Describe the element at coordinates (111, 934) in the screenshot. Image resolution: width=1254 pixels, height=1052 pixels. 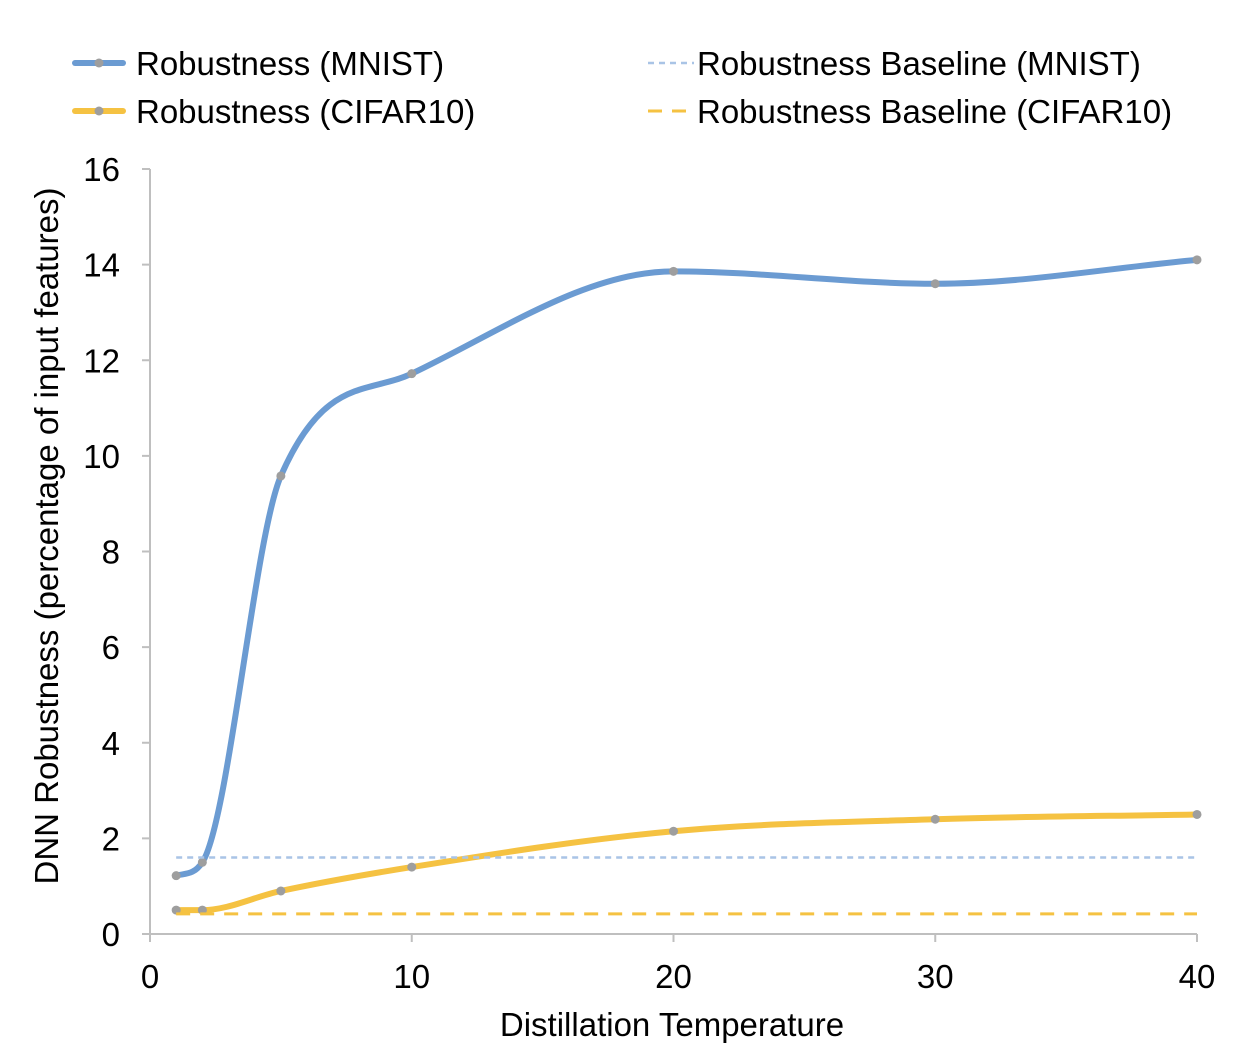
I see `y-tick-label: 0` at that location.